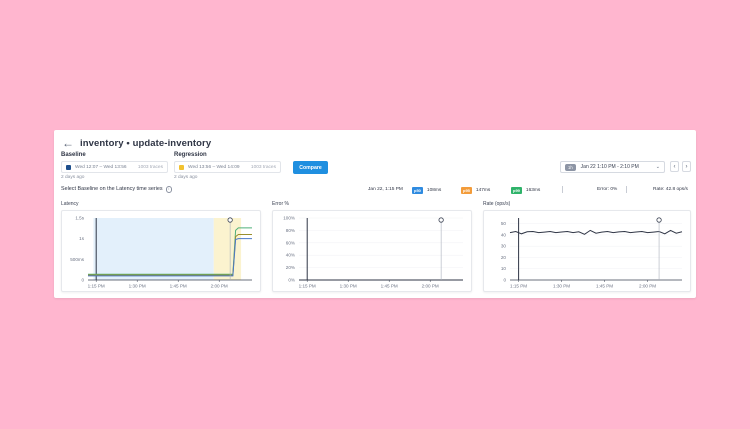 The width and height of the screenshot is (750, 429). What do you see at coordinates (290, 242) in the screenshot?
I see `y-tick-label: 60%` at bounding box center [290, 242].